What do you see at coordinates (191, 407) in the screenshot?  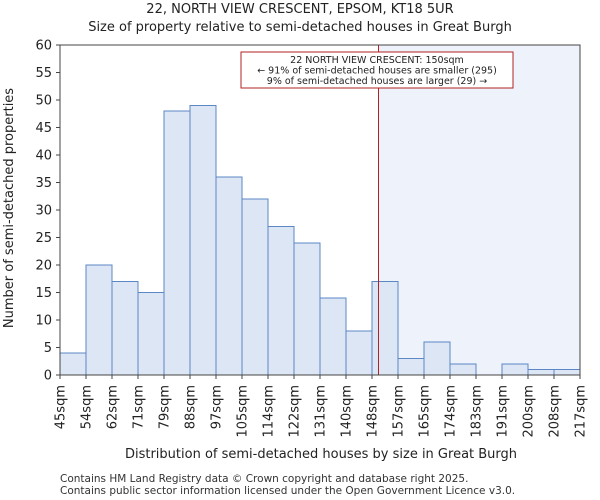 I see `x-tick-label: 88sqm` at bounding box center [191, 407].